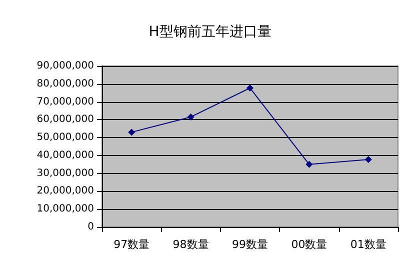  What do you see at coordinates (65, 209) in the screenshot?
I see `y-tick-label: 10,000,000` at bounding box center [65, 209].